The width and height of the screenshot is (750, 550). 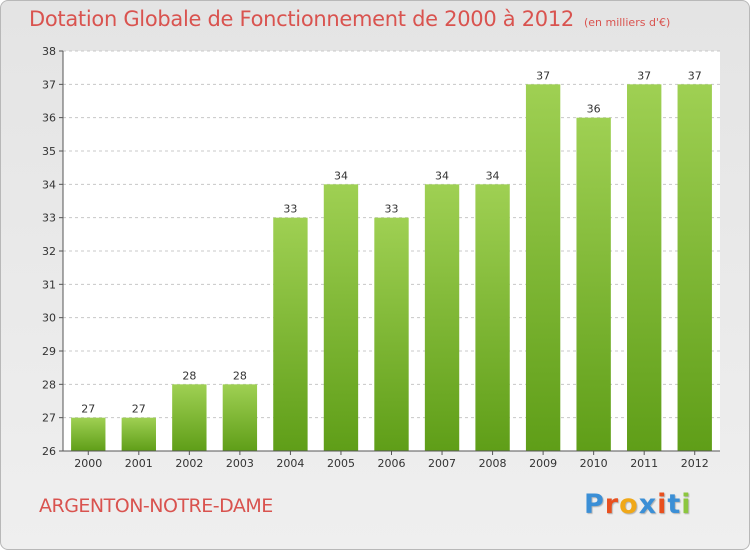 What do you see at coordinates (341, 175) in the screenshot?
I see `data-label-2005: 34` at bounding box center [341, 175].